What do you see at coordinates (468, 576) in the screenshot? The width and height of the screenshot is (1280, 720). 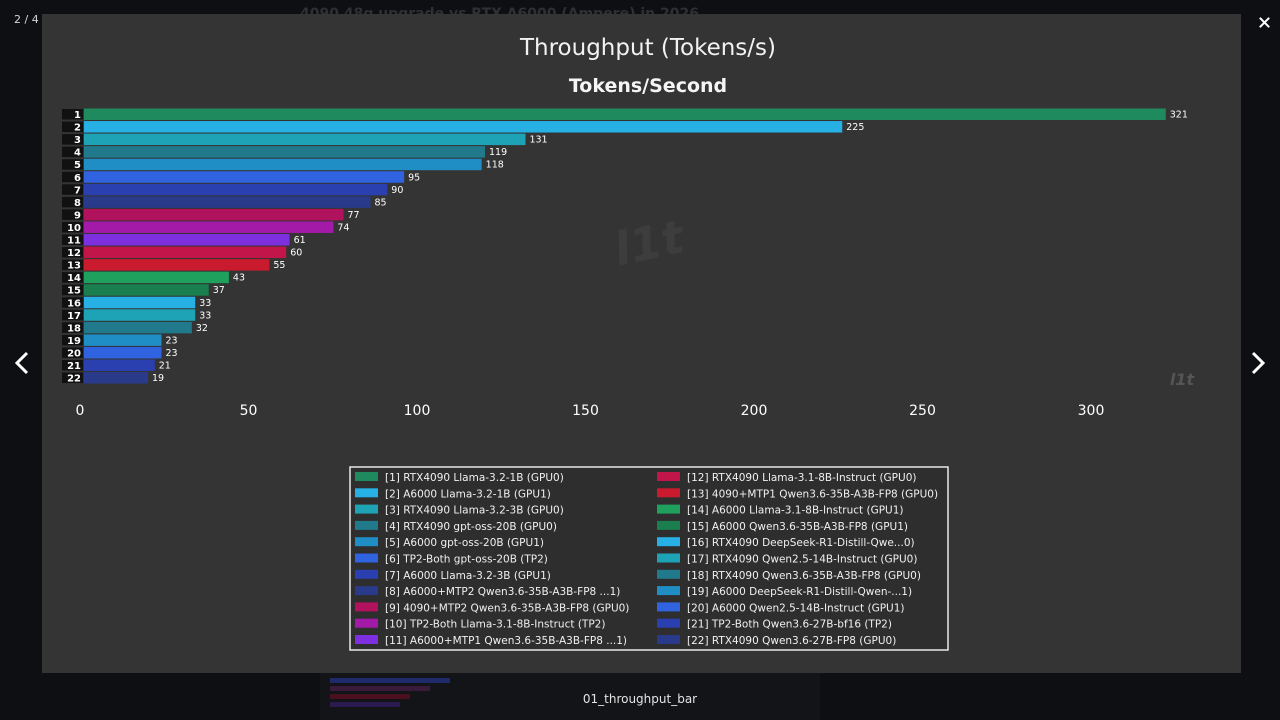 I see `legend-entry: [7] A6000 Llama-3.2-3B (GPU1)` at bounding box center [468, 576].